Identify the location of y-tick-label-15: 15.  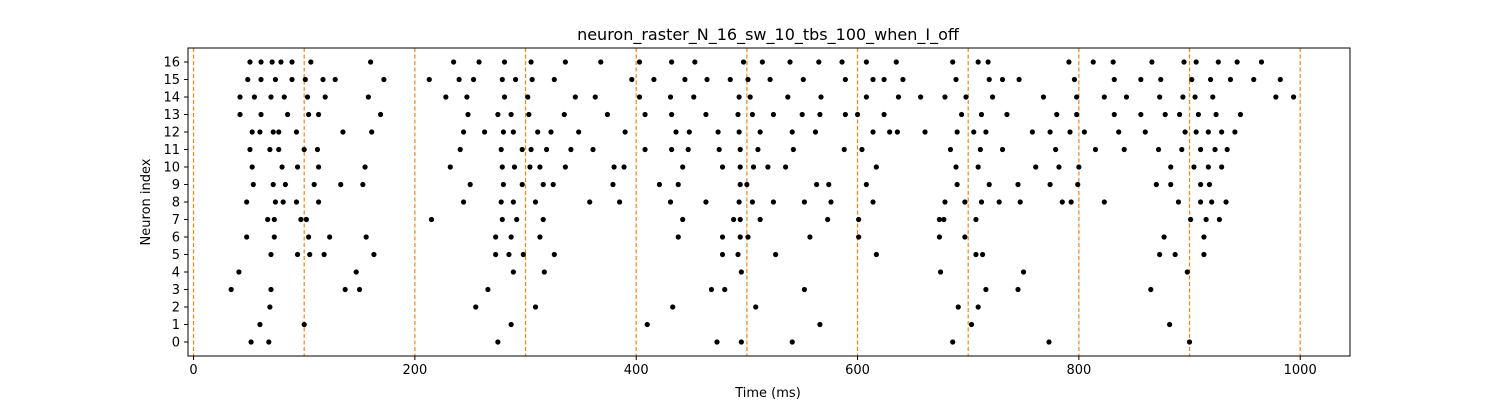
(171, 80).